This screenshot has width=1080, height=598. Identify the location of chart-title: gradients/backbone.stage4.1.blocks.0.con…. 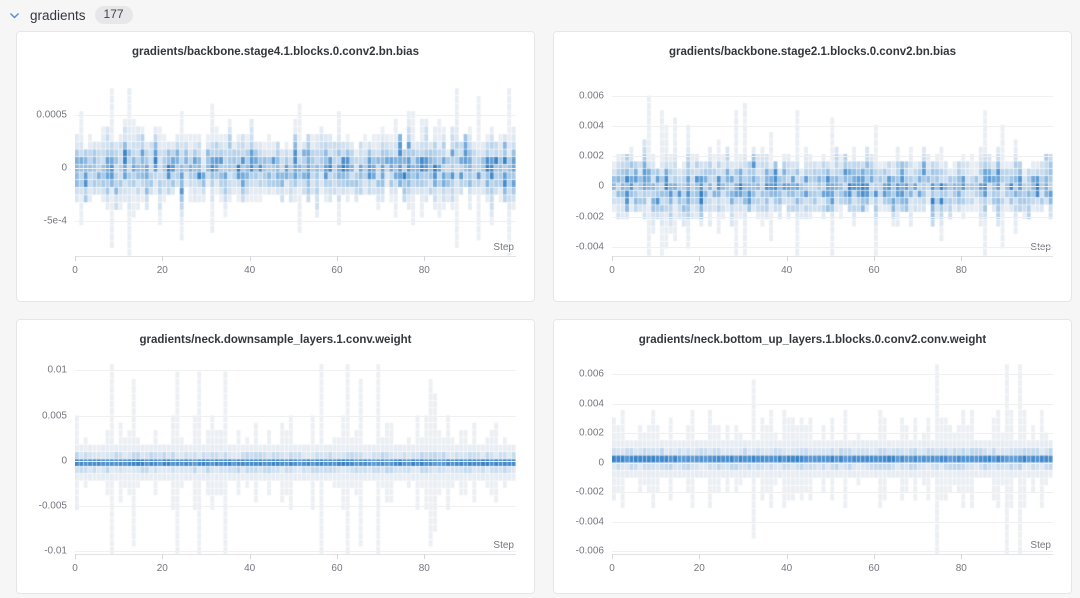
(275, 52).